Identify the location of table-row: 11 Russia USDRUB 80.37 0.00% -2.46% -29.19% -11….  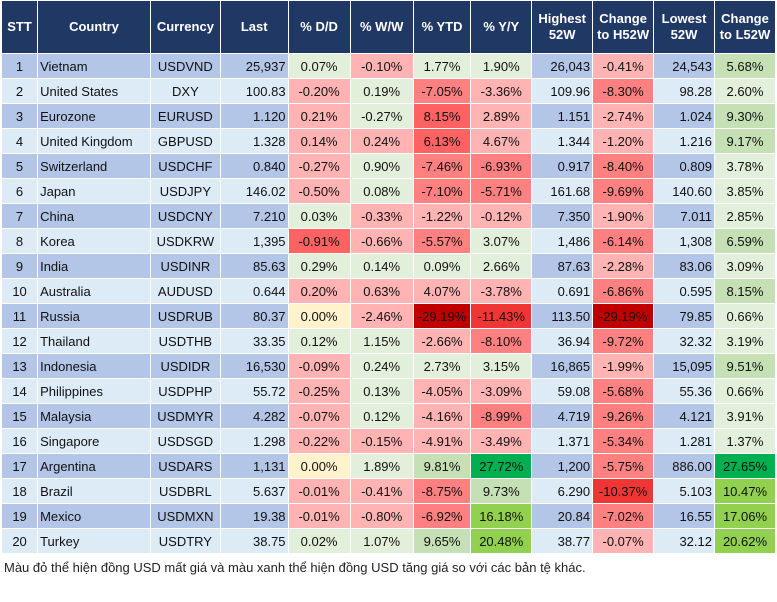
(388, 316).